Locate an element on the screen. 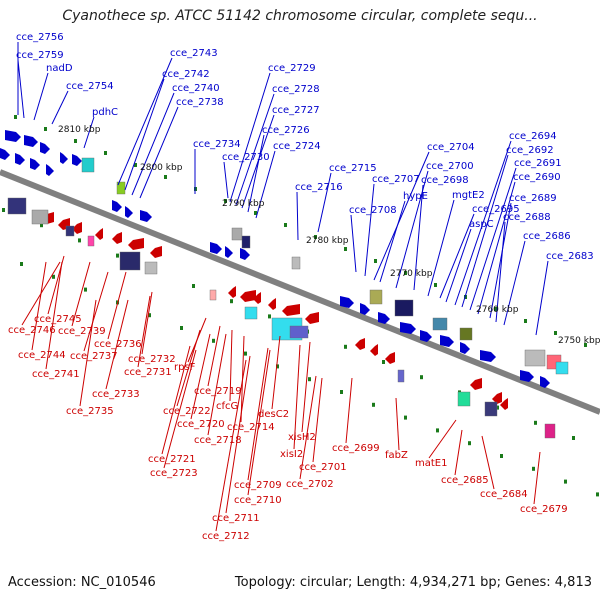  reverse-gene-label: desC2 is located at coordinates (273, 414).